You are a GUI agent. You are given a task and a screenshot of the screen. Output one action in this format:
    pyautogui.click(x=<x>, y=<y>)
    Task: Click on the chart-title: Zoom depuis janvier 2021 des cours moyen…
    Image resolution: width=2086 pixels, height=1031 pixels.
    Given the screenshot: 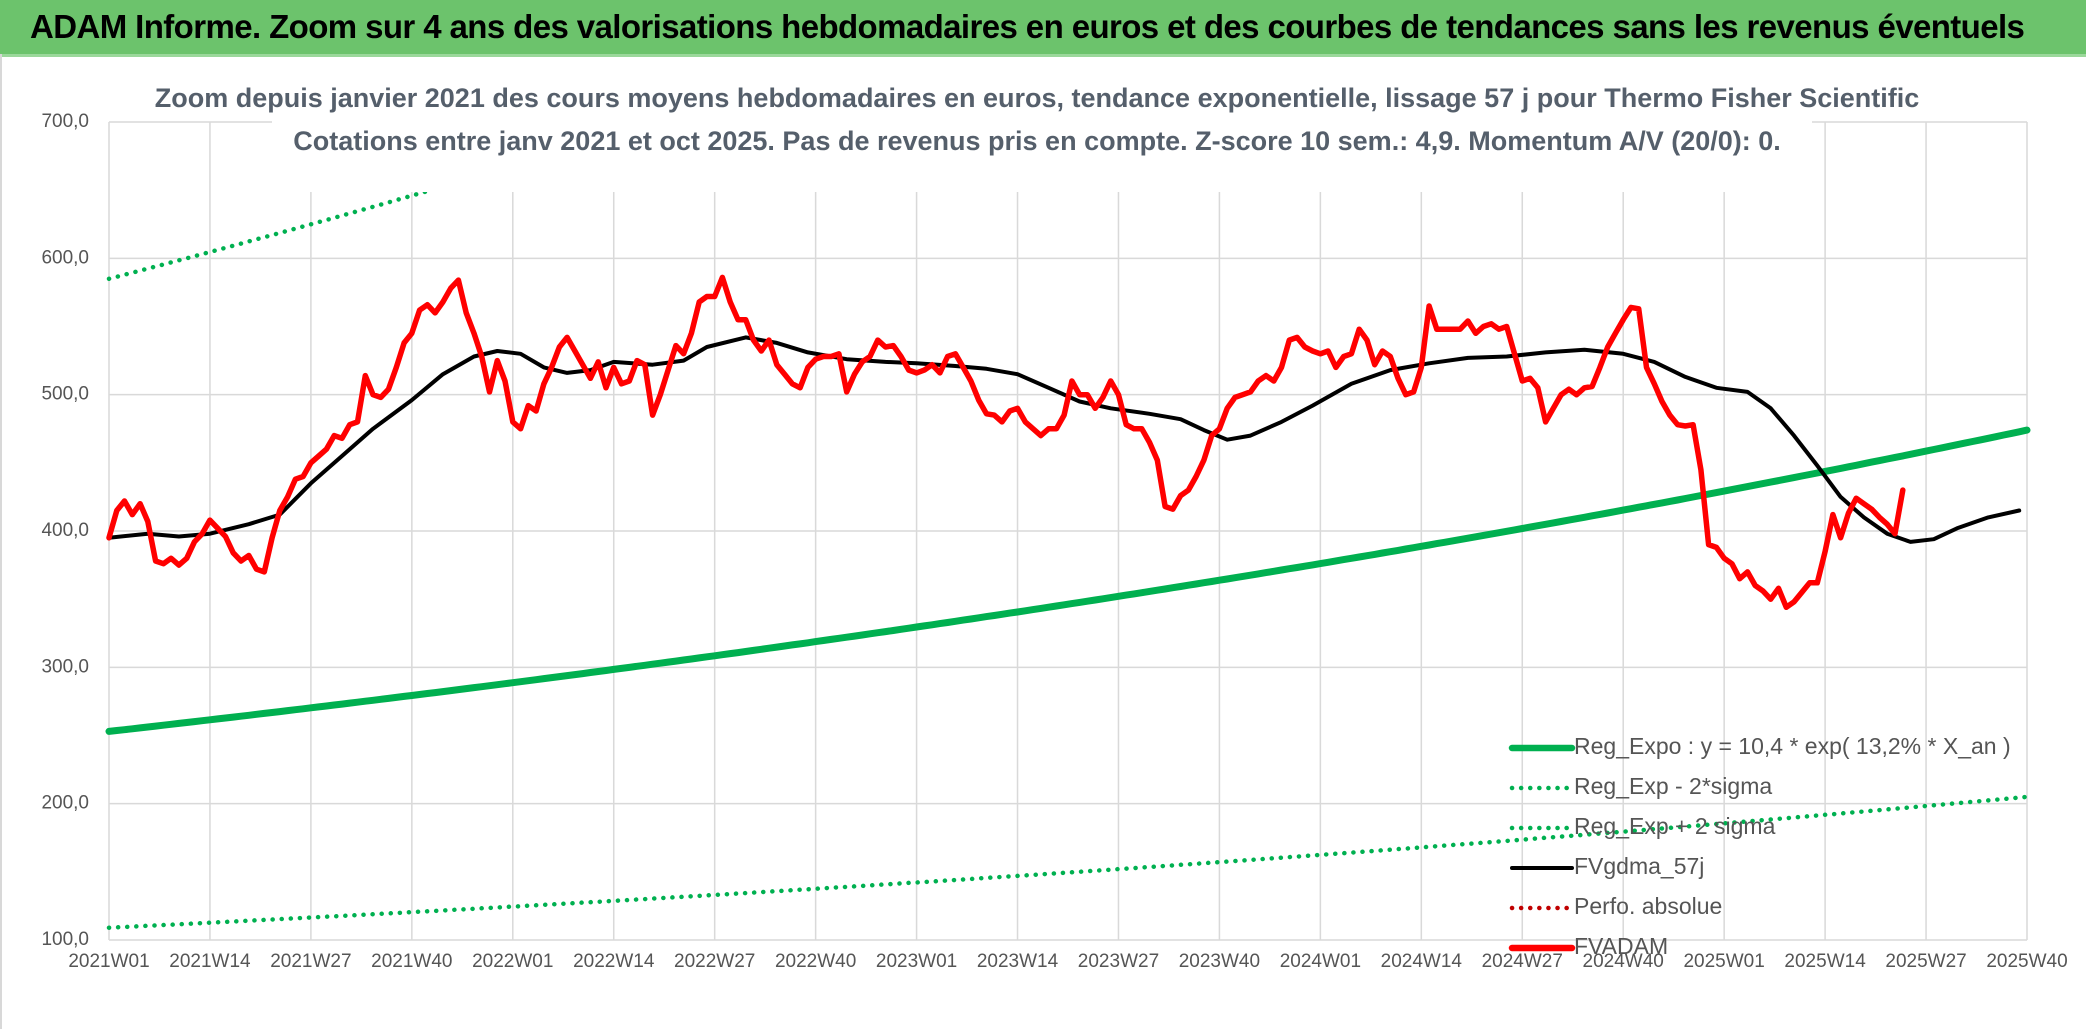 What is the action you would take?
    pyautogui.click(x=1037, y=98)
    